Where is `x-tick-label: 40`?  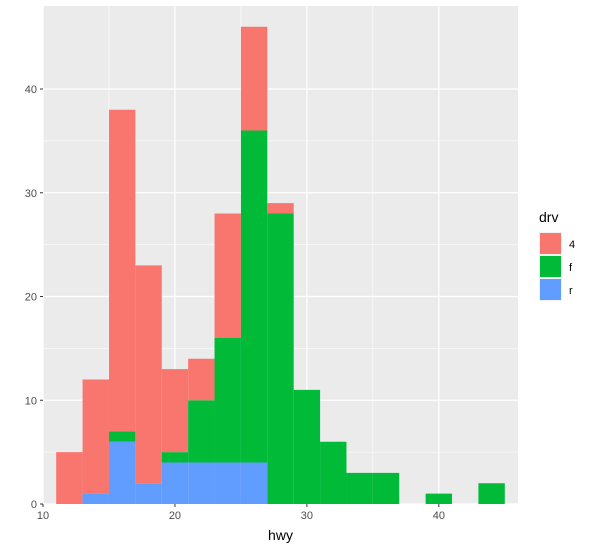
x-tick-label: 40 is located at coordinates (439, 516).